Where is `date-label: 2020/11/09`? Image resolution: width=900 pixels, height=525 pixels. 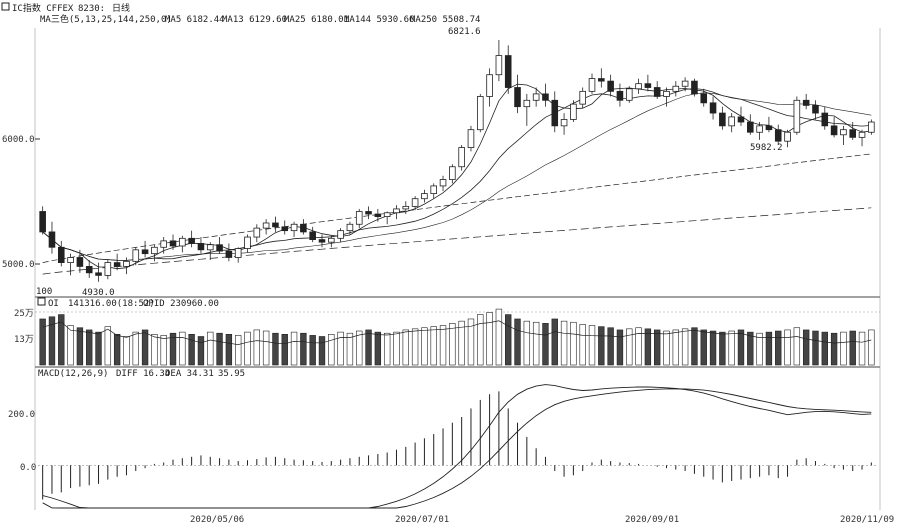 date-label: 2020/11/09 is located at coordinates (867, 520).